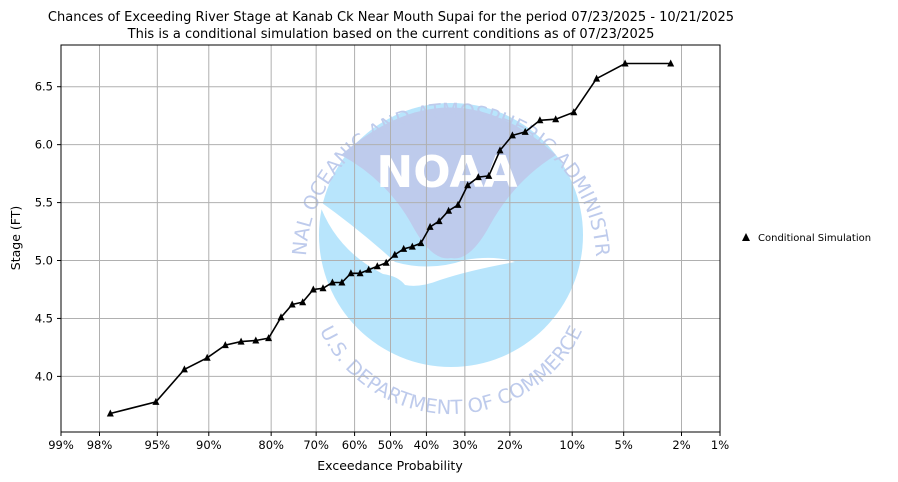 This screenshot has width=898, height=482. What do you see at coordinates (209, 445) in the screenshot?
I see `x-tick-label: 90%` at bounding box center [209, 445].